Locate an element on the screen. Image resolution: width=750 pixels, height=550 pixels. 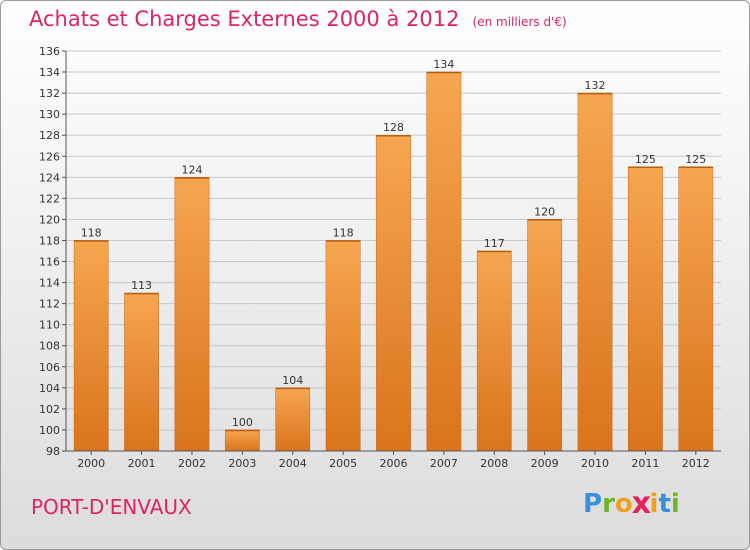
y-tick-label: 126 is located at coordinates (49, 156).